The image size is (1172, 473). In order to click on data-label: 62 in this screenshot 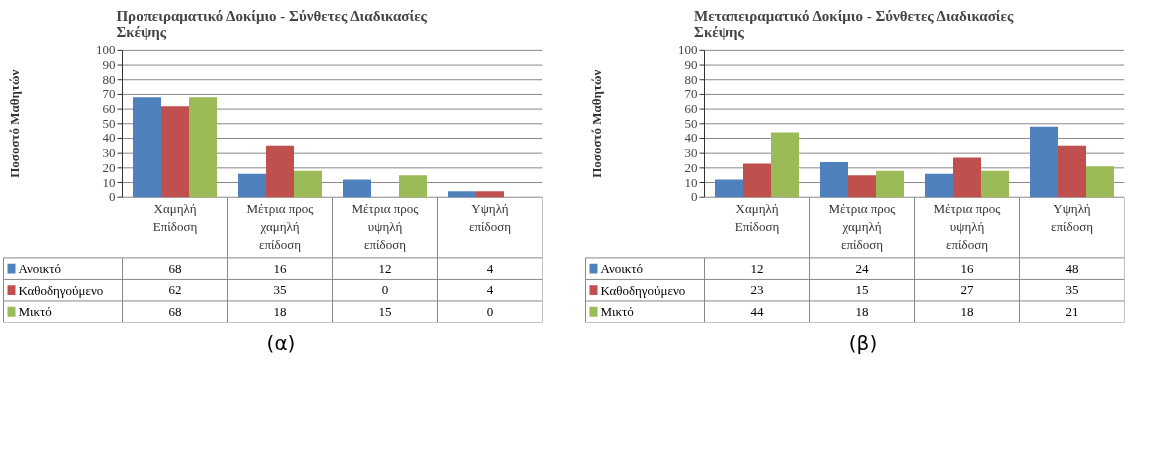, I will do `click(175, 290)`.